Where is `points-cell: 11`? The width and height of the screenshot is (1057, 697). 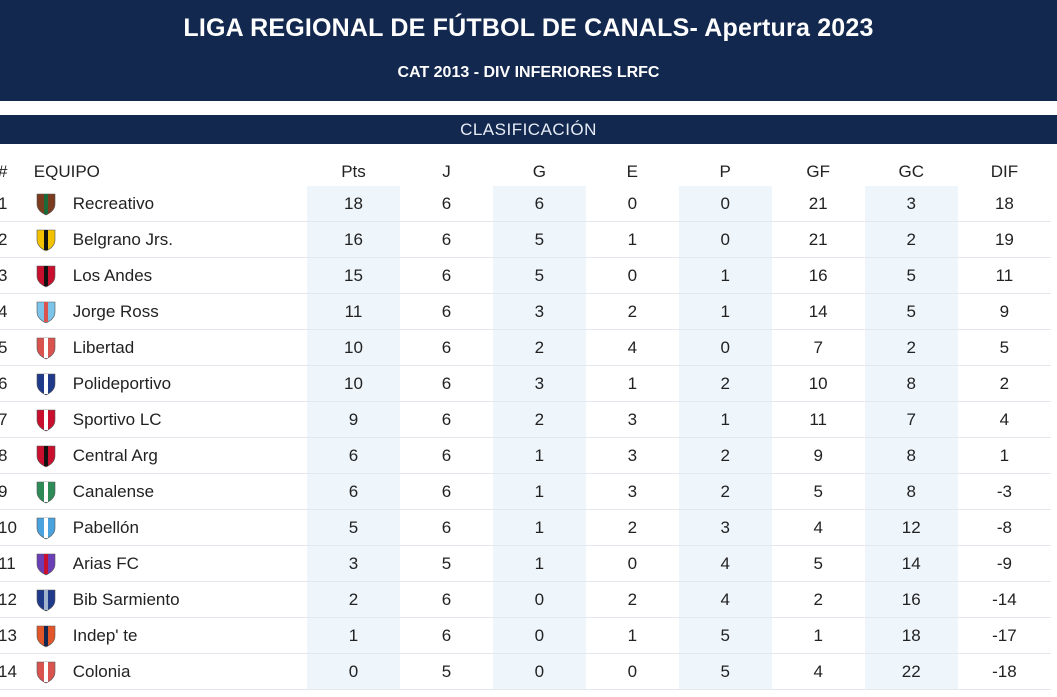 points-cell: 11 is located at coordinates (353, 311).